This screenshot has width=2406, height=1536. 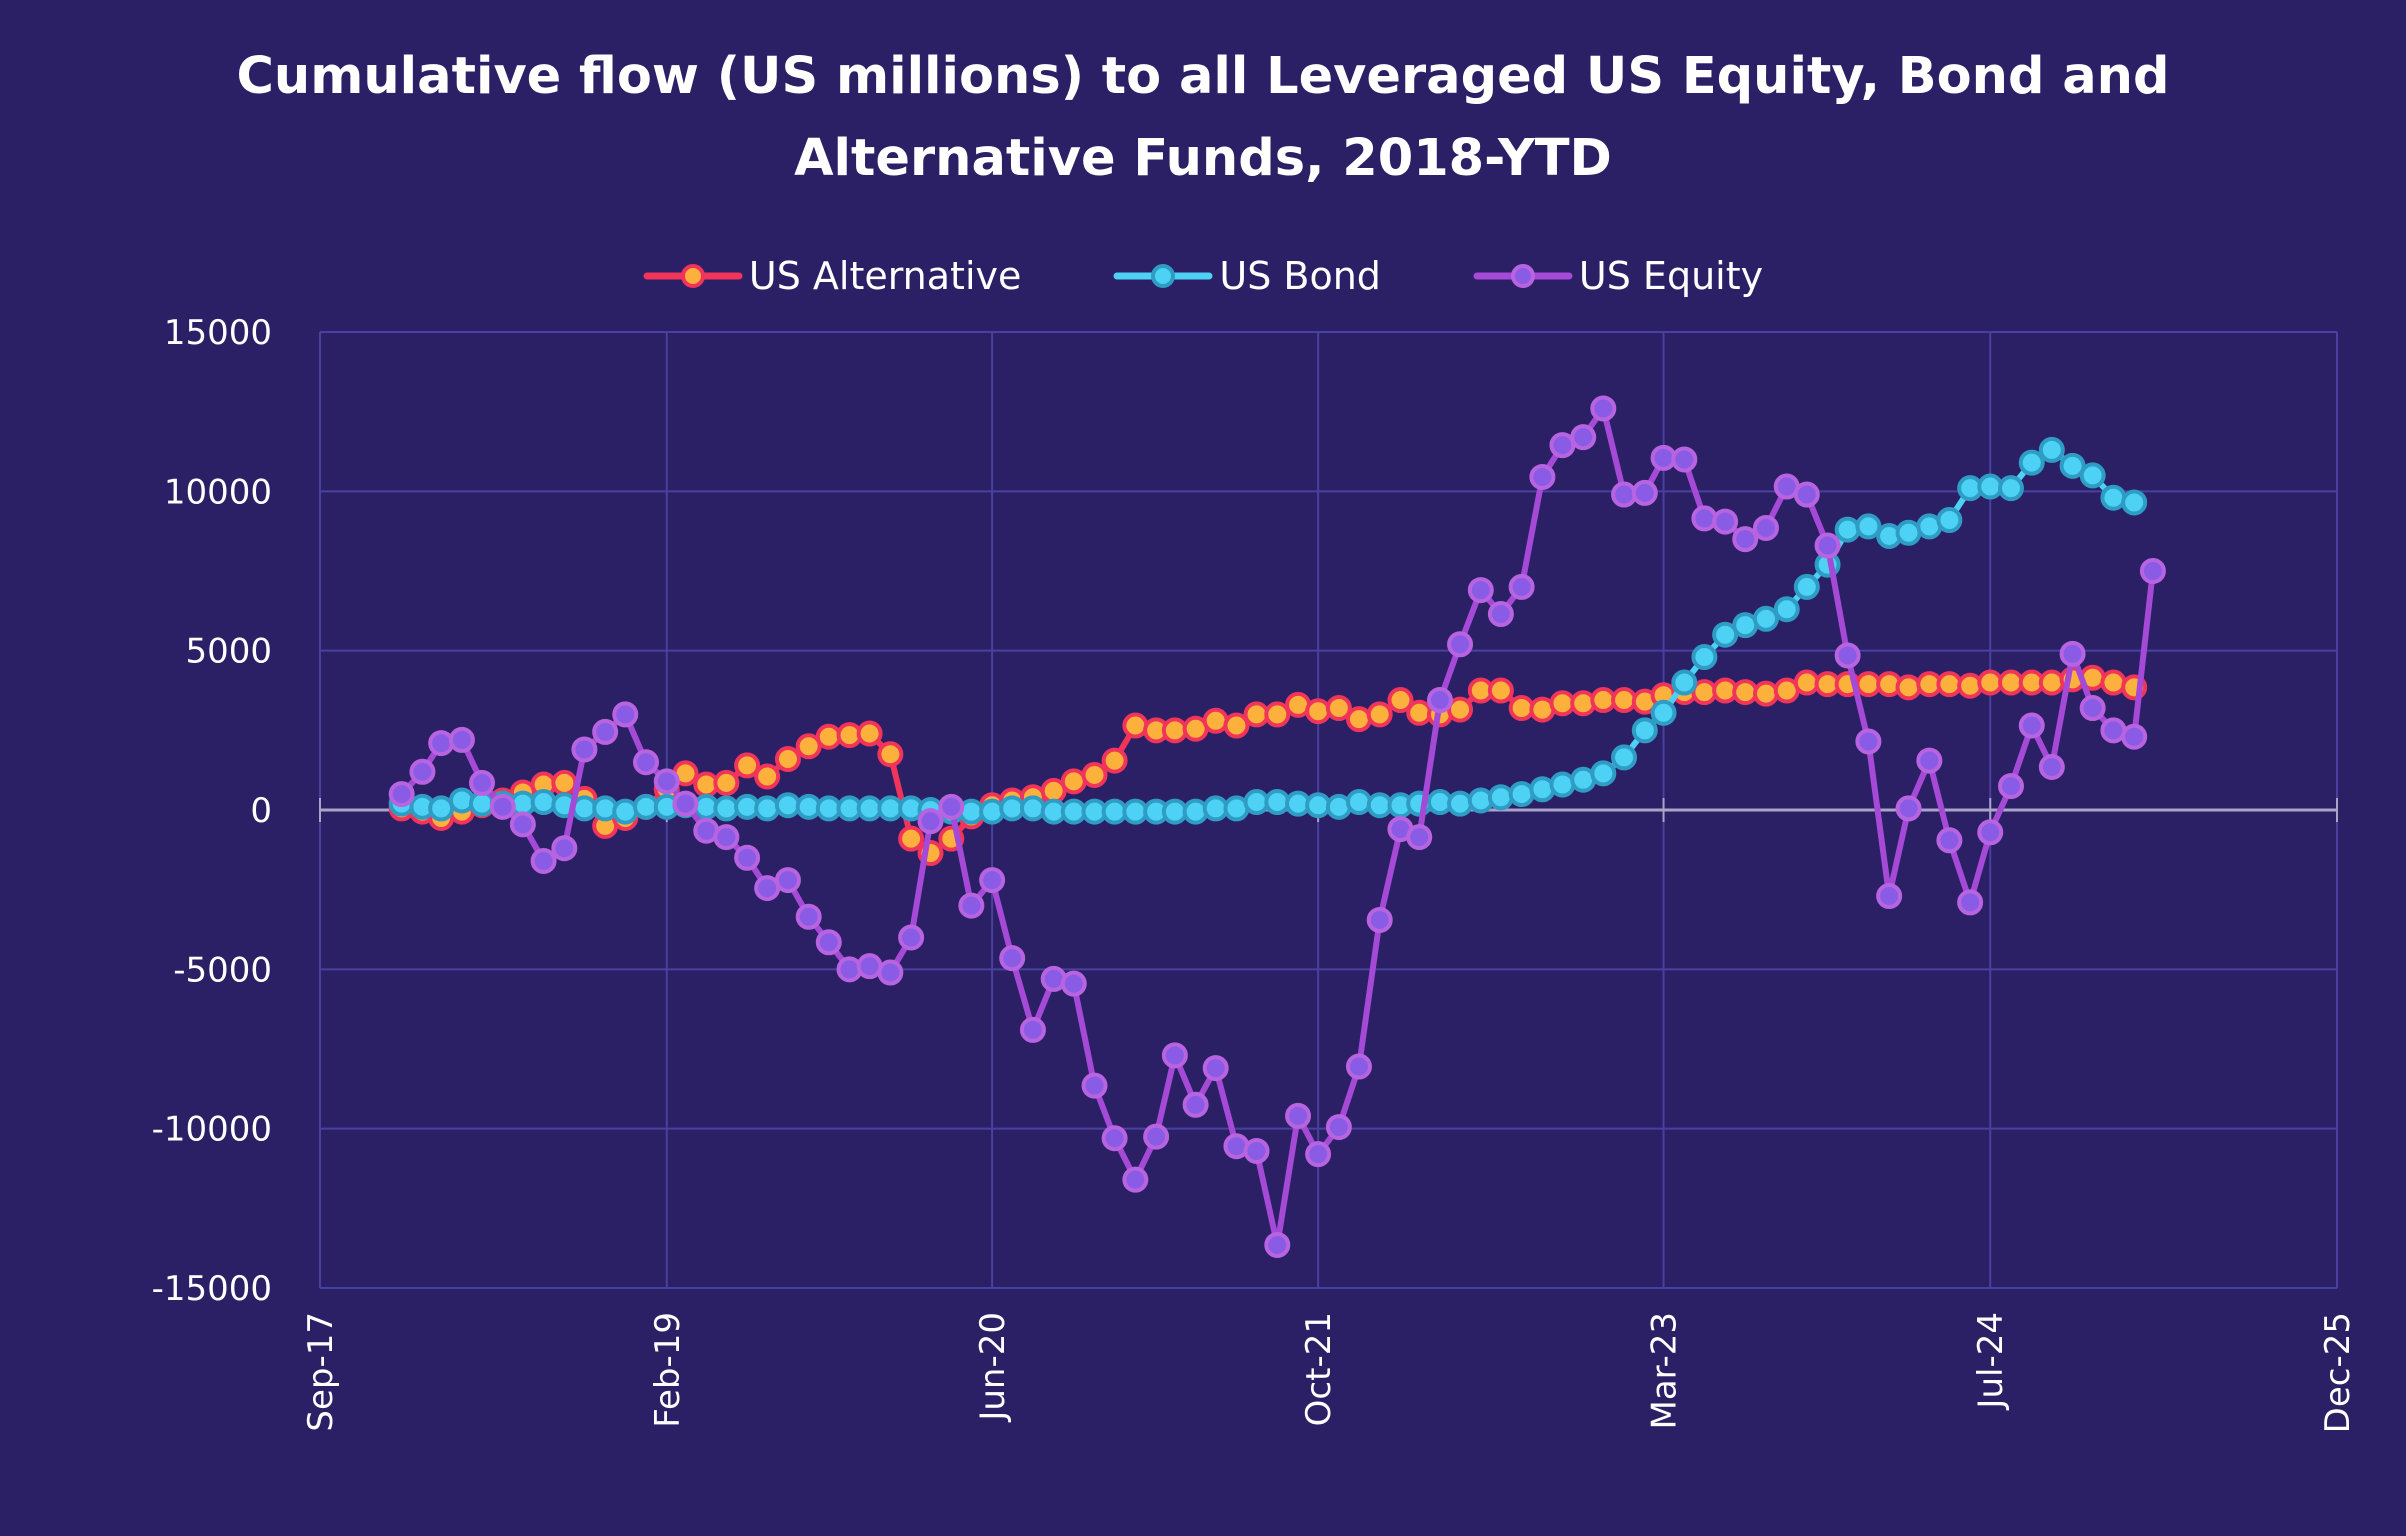 What do you see at coordinates (1618, 276) in the screenshot?
I see `legend-item-us-equity: US Equity` at bounding box center [1618, 276].